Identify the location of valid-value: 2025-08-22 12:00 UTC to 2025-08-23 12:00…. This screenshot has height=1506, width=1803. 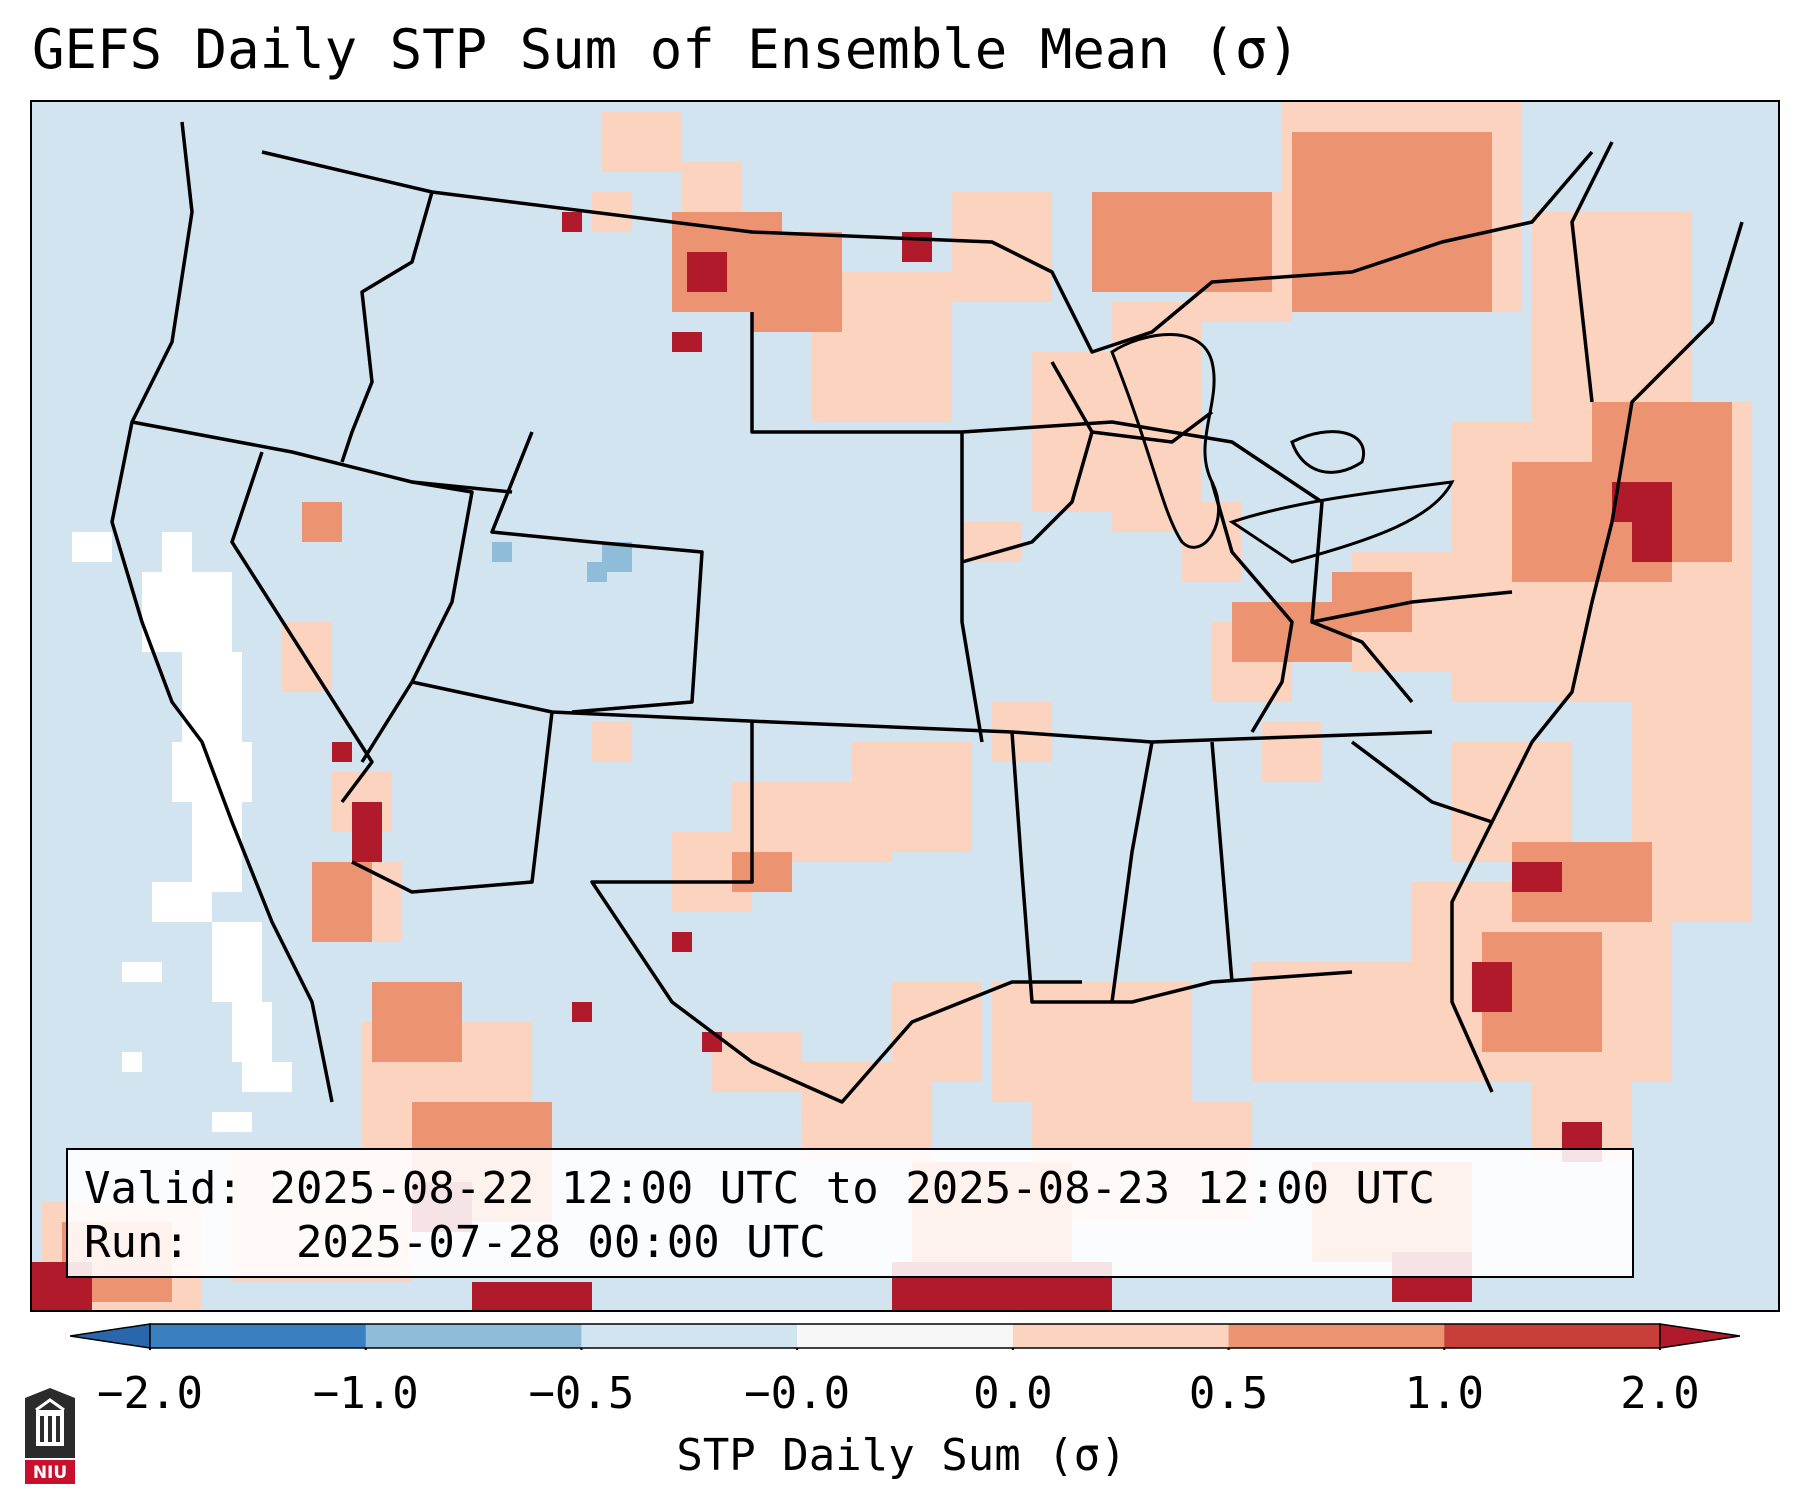
(852, 1188).